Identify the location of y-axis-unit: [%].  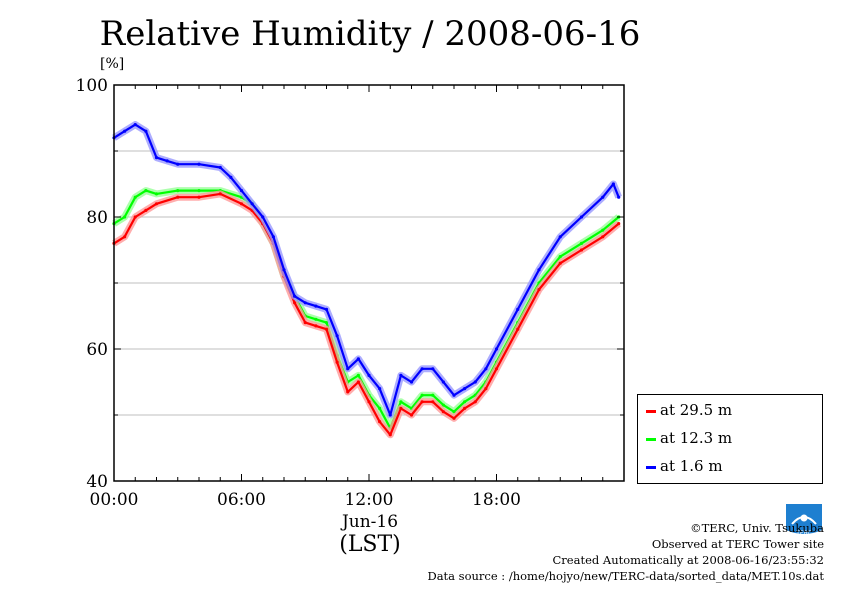
(112, 64).